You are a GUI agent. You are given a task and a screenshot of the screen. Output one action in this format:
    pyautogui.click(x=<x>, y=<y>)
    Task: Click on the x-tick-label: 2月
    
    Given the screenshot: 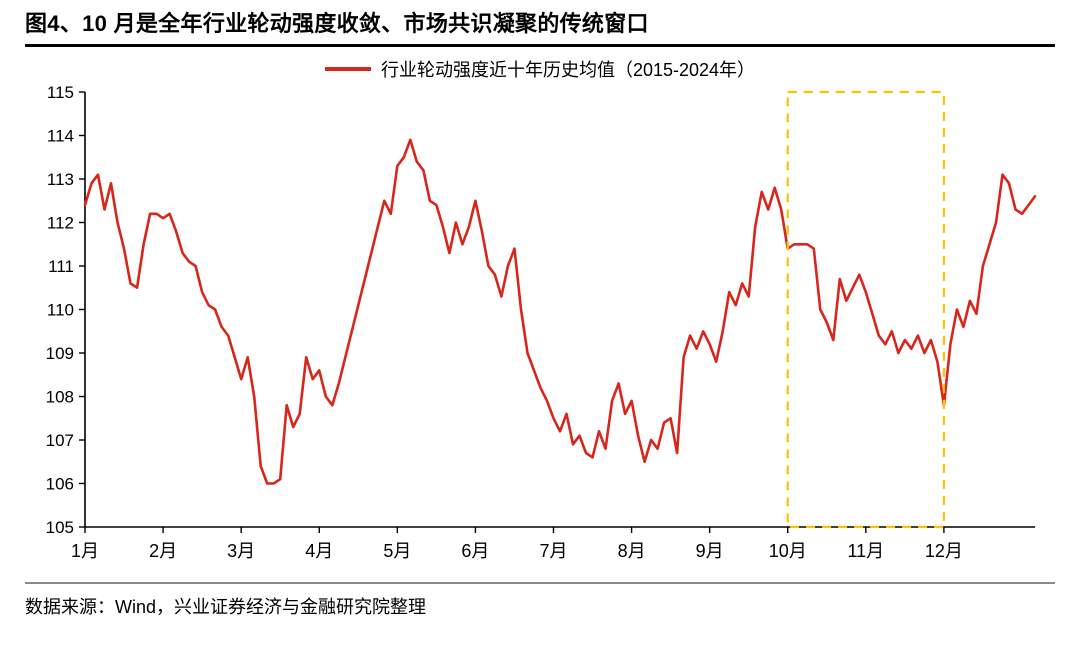 What is the action you would take?
    pyautogui.click(x=163, y=551)
    